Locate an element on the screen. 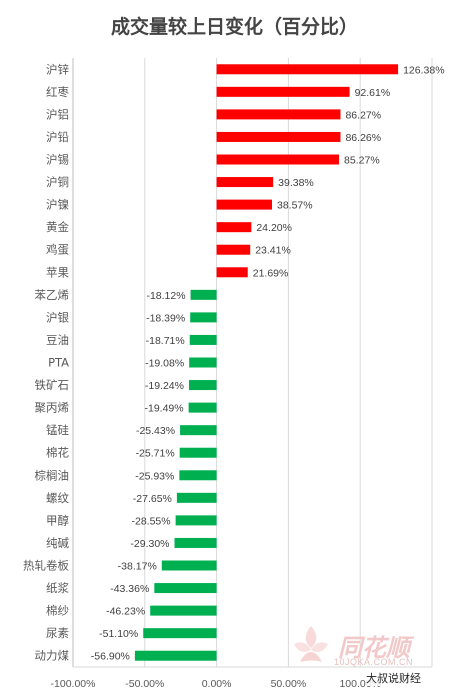 Image resolution: width=469 pixels, height=698 pixels. category-label: 棕榈油 is located at coordinates (52, 475).